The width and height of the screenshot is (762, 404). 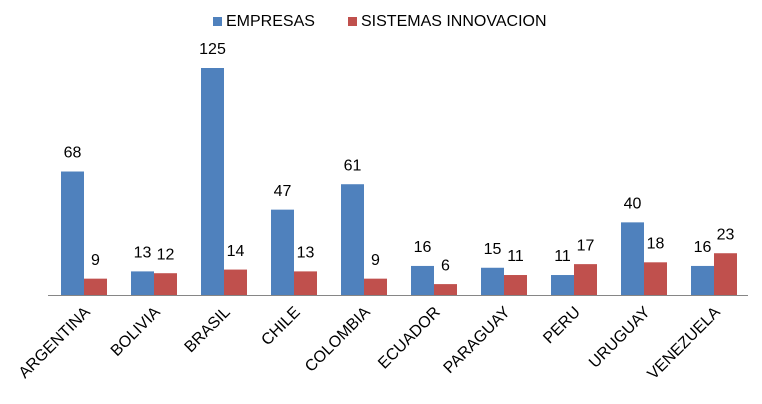 What do you see at coordinates (136, 332) in the screenshot?
I see `x-tick-label: BOLIVIA` at bounding box center [136, 332].